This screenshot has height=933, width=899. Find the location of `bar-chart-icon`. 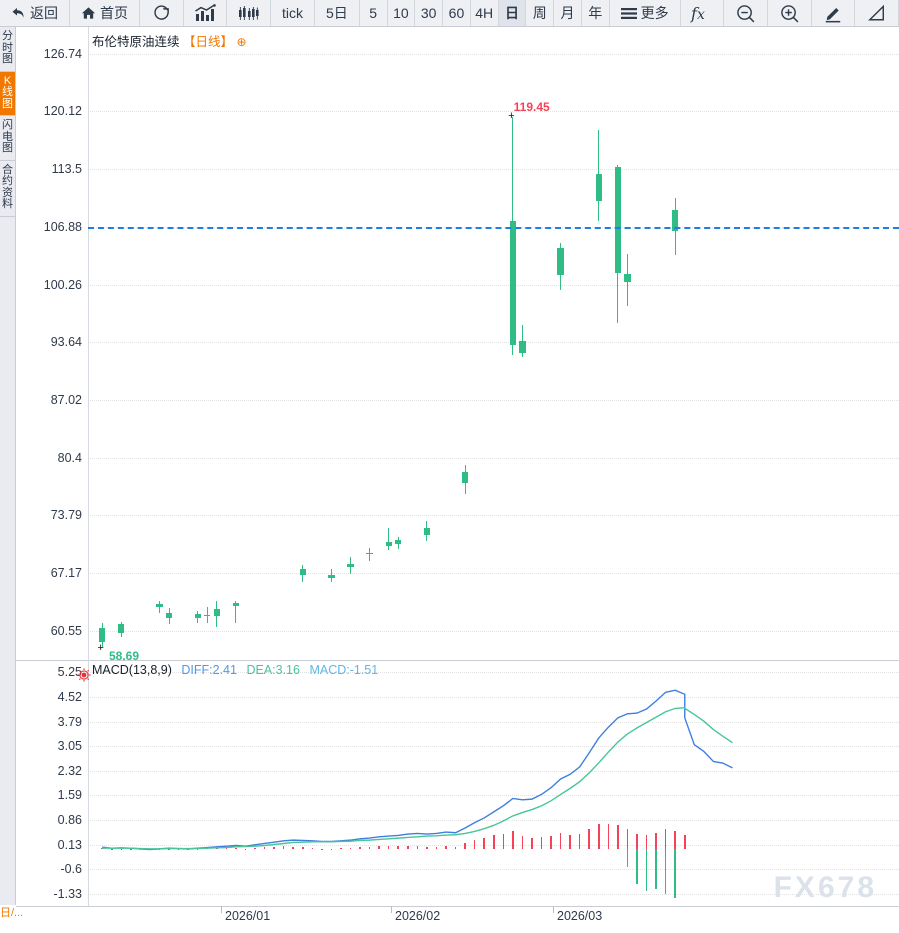

bar-chart-icon is located at coordinates (205, 13).